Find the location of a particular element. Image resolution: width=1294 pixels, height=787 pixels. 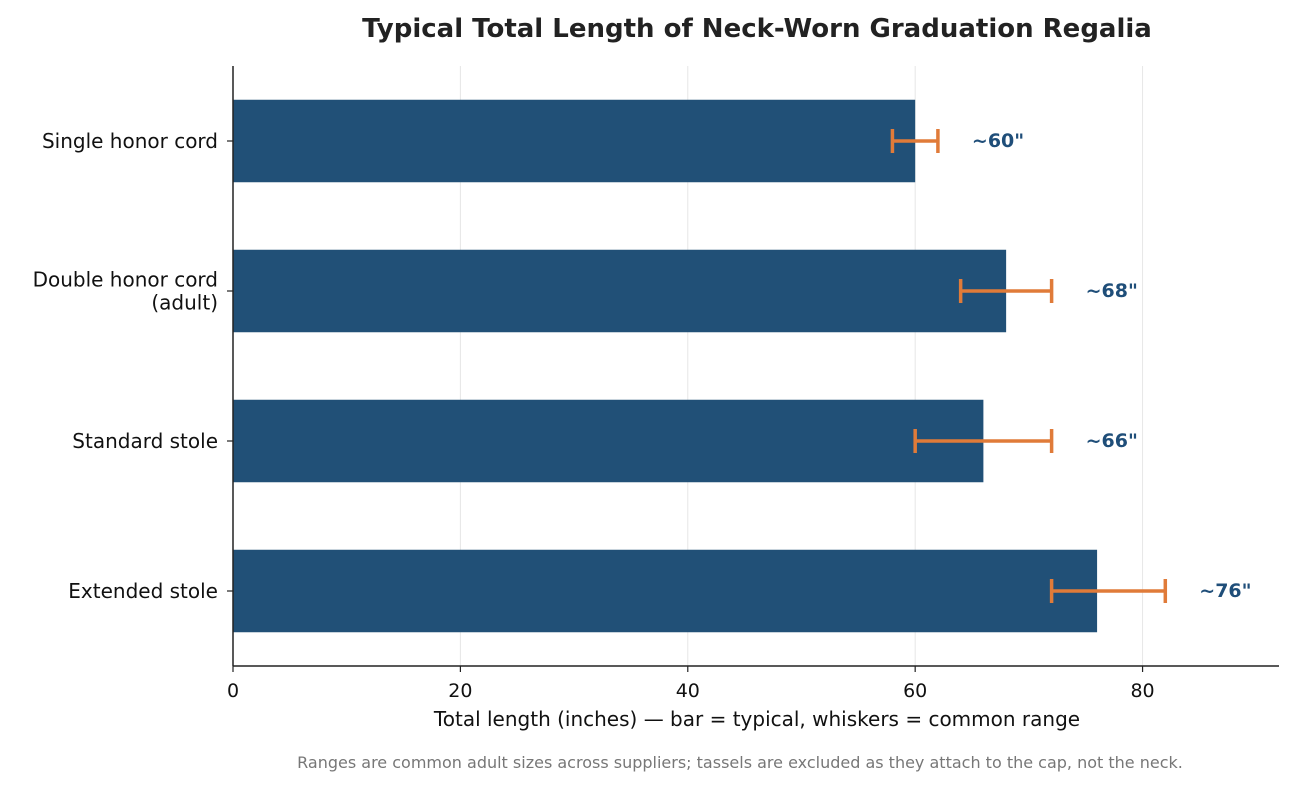

category-label-0: Single honor cord is located at coordinates (130, 141).